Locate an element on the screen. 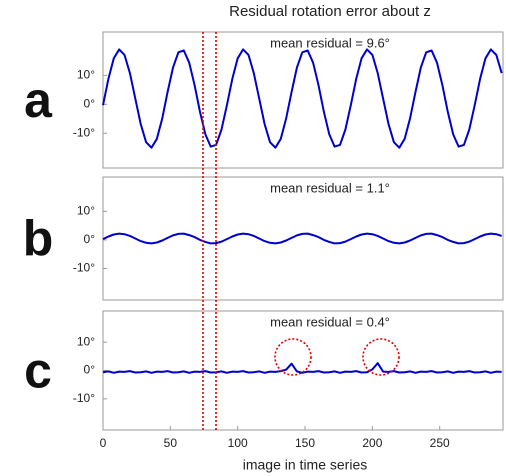 Image resolution: width=506 pixels, height=476 pixels. annotation: mean residual = 9.6° is located at coordinates (330, 42).